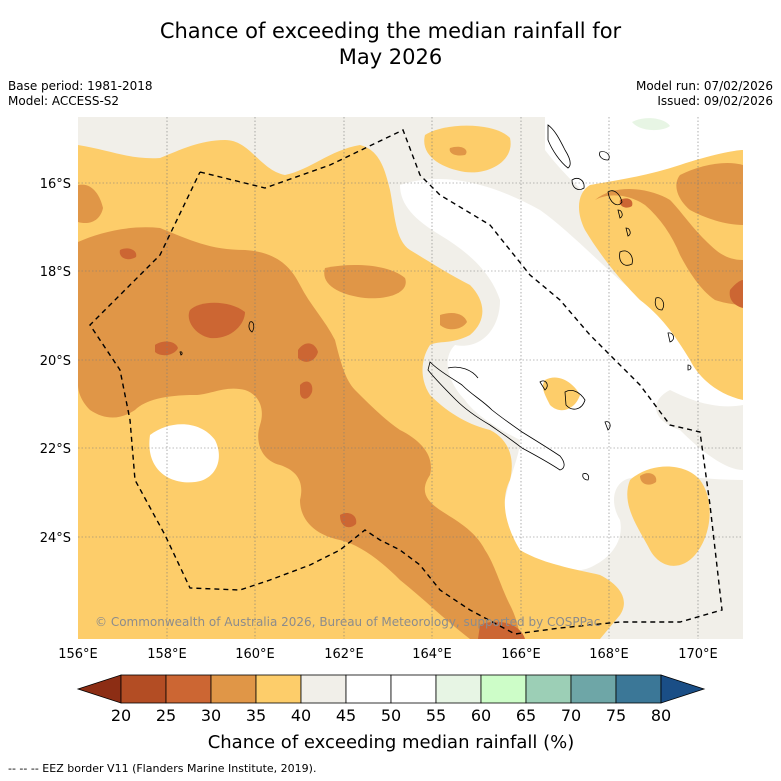 Image resolution: width=781 pixels, height=781 pixels. I want to click on vanuatu-south, so click(655, 310).